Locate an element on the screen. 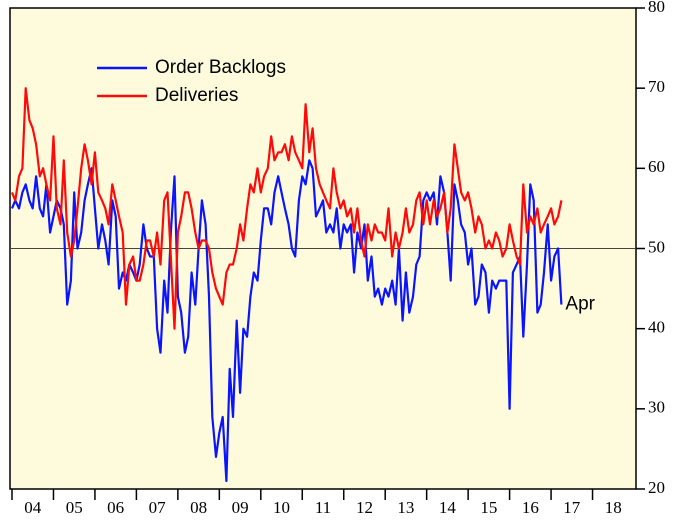 Image resolution: width=696 pixels, height=529 pixels. x-tick-label: 17 is located at coordinates (572, 507).